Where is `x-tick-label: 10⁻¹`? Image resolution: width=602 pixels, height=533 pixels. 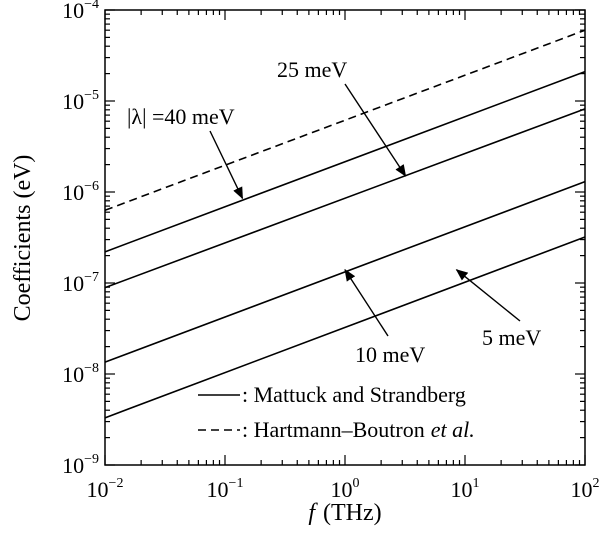
x-tick-label: 10⁻¹ is located at coordinates (225, 489).